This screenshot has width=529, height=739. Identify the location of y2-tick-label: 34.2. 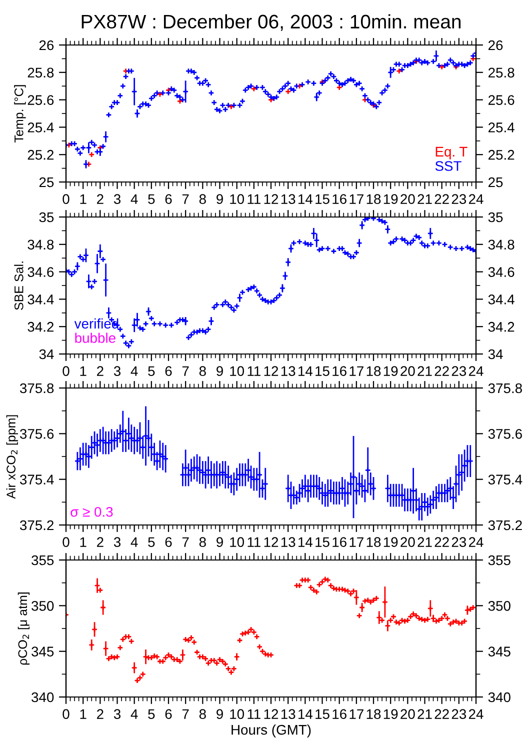
(501, 327).